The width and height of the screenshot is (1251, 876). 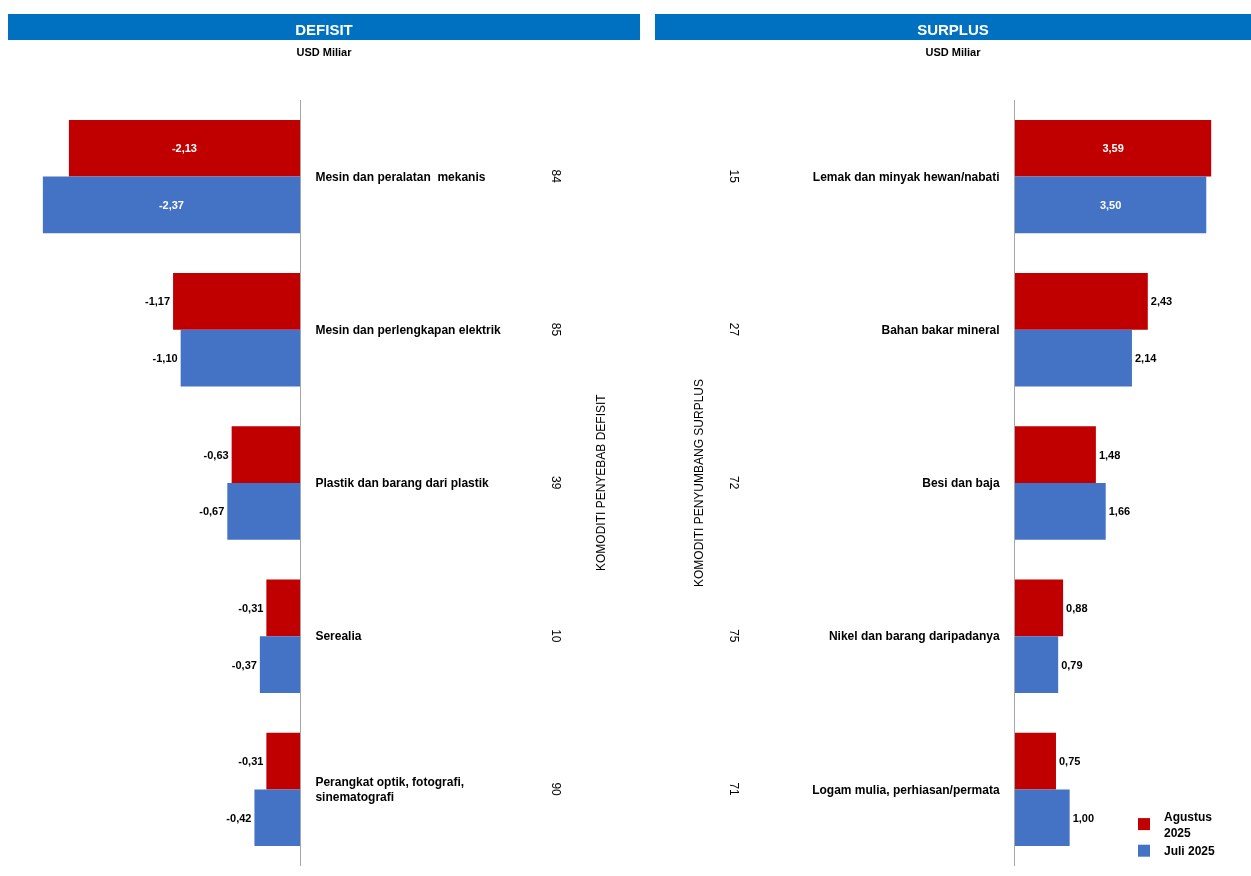 What do you see at coordinates (1161, 301) in the screenshot?
I see `data-label: 2,43` at bounding box center [1161, 301].